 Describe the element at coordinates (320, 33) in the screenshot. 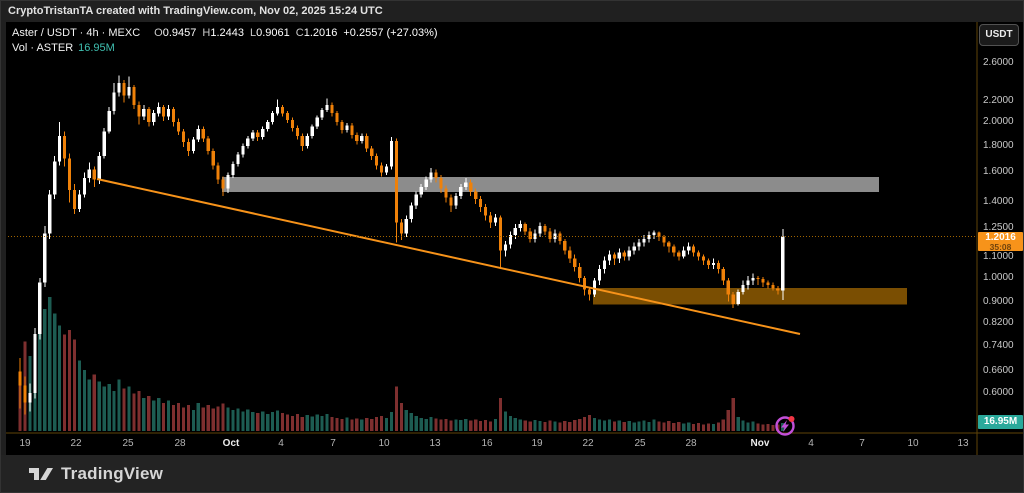

I see `close-value: 1.2016` at that location.